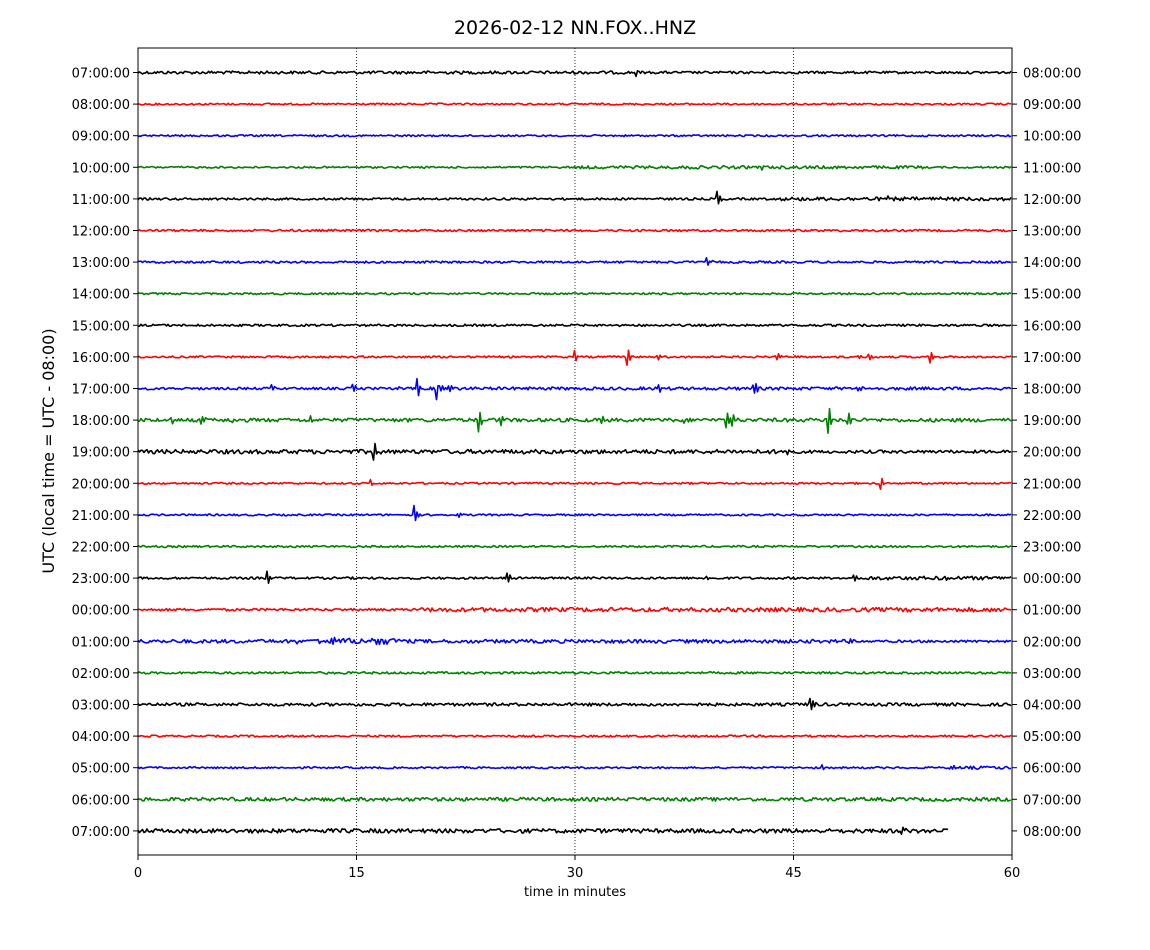 The image size is (1150, 950). What do you see at coordinates (1052, 484) in the screenshot?
I see `y-tick-label-right: 21:00:00` at bounding box center [1052, 484].